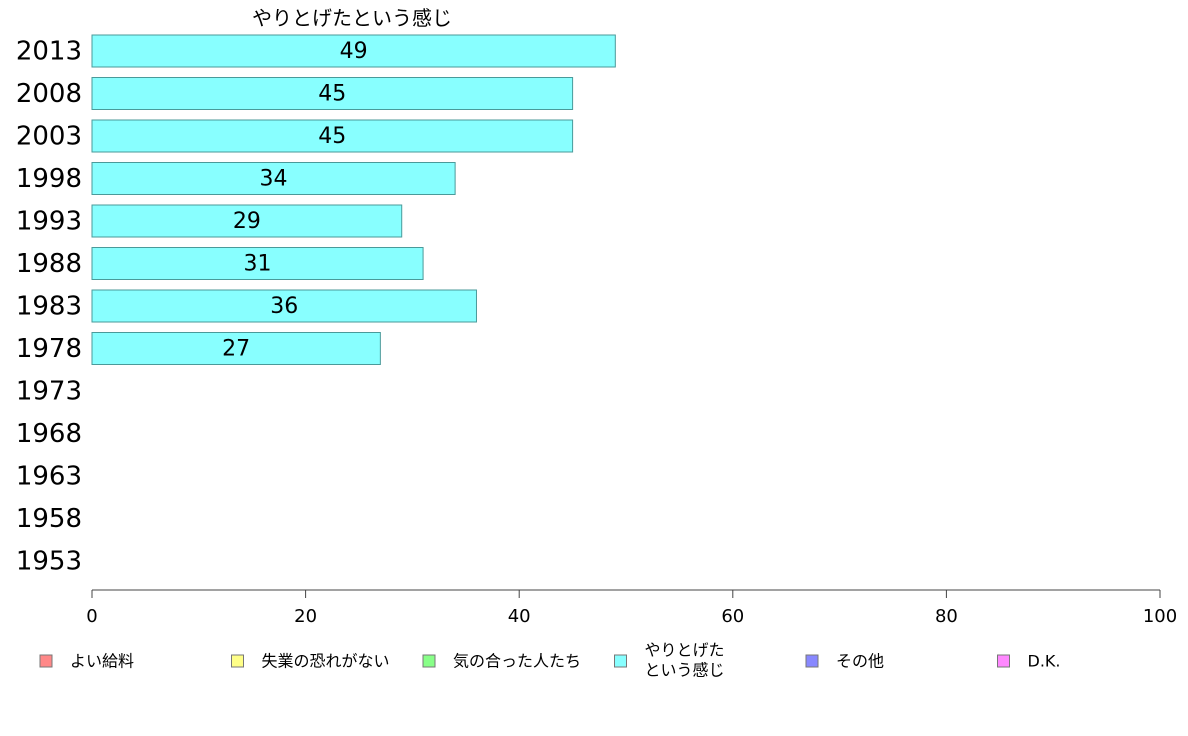  Describe the element at coordinates (1160, 616) in the screenshot. I see `x-tick-label: 100` at that location.